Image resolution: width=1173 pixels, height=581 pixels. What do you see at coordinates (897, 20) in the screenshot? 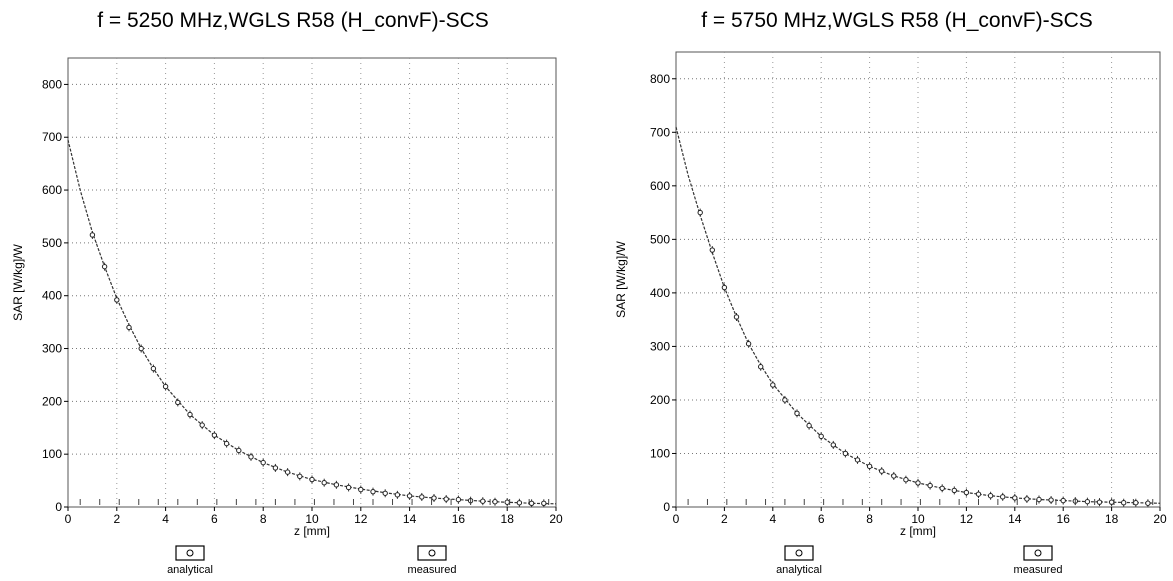
I see `chart-title: f = 5750 MHz,WGLS R58 (H_convF)-SCS` at bounding box center [897, 20].